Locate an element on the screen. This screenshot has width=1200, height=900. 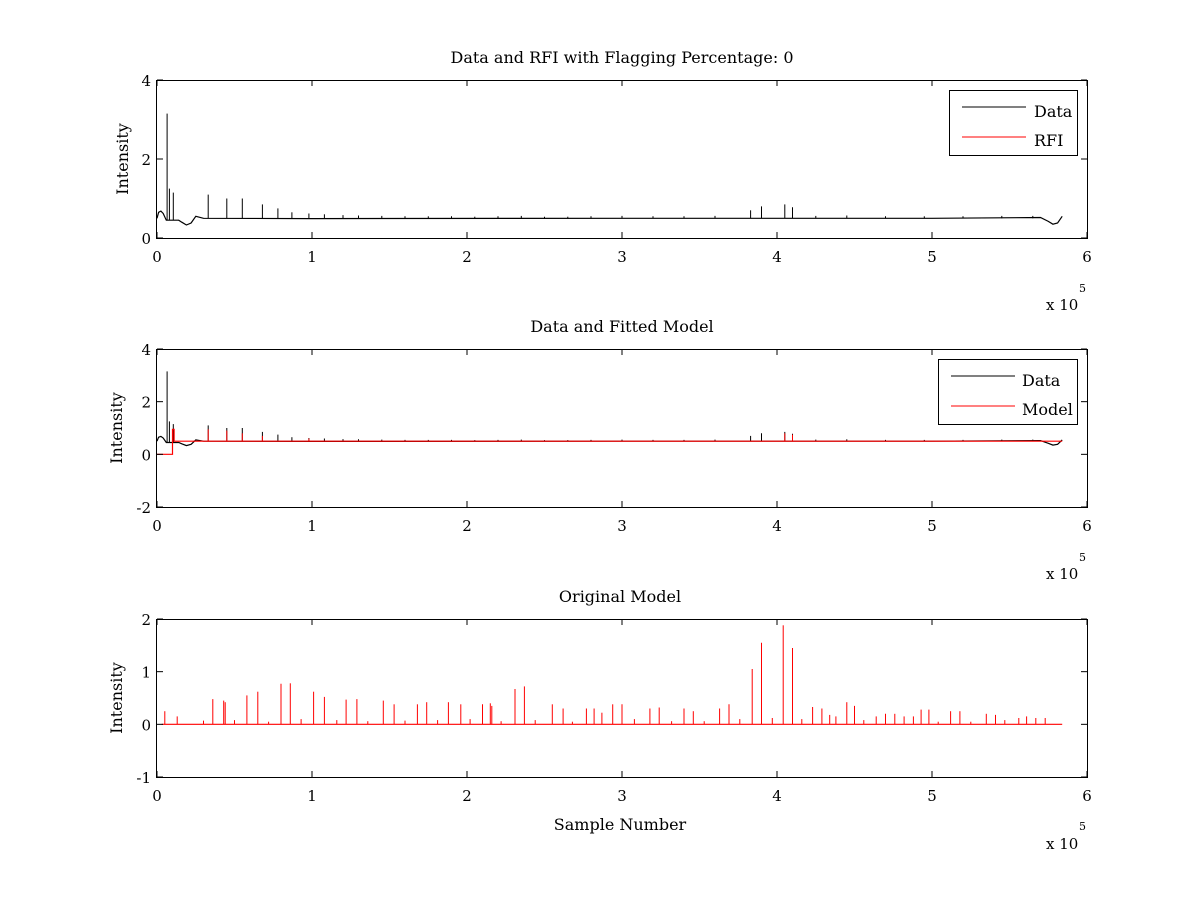
y-tick-label: -1 is located at coordinates (143, 778).